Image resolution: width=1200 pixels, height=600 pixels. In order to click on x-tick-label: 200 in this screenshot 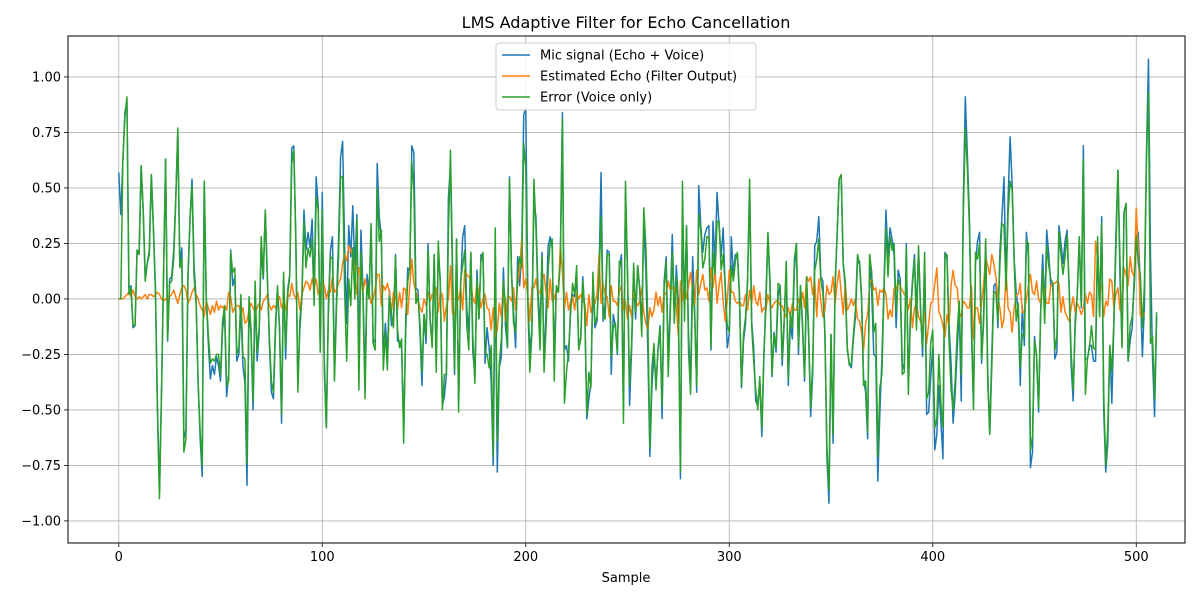, I will do `click(525, 557)`.